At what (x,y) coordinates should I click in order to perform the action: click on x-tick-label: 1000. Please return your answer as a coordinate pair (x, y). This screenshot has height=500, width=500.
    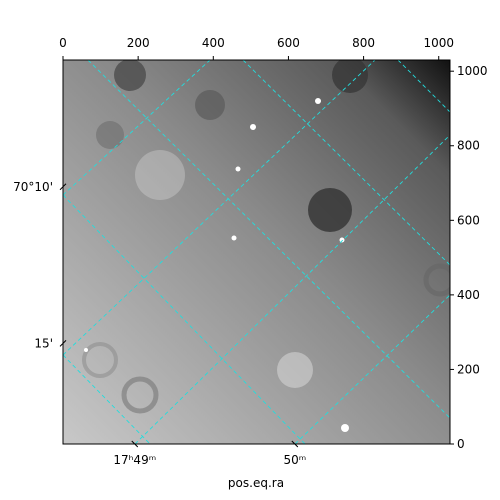
    Looking at the image, I should click on (438, 43).